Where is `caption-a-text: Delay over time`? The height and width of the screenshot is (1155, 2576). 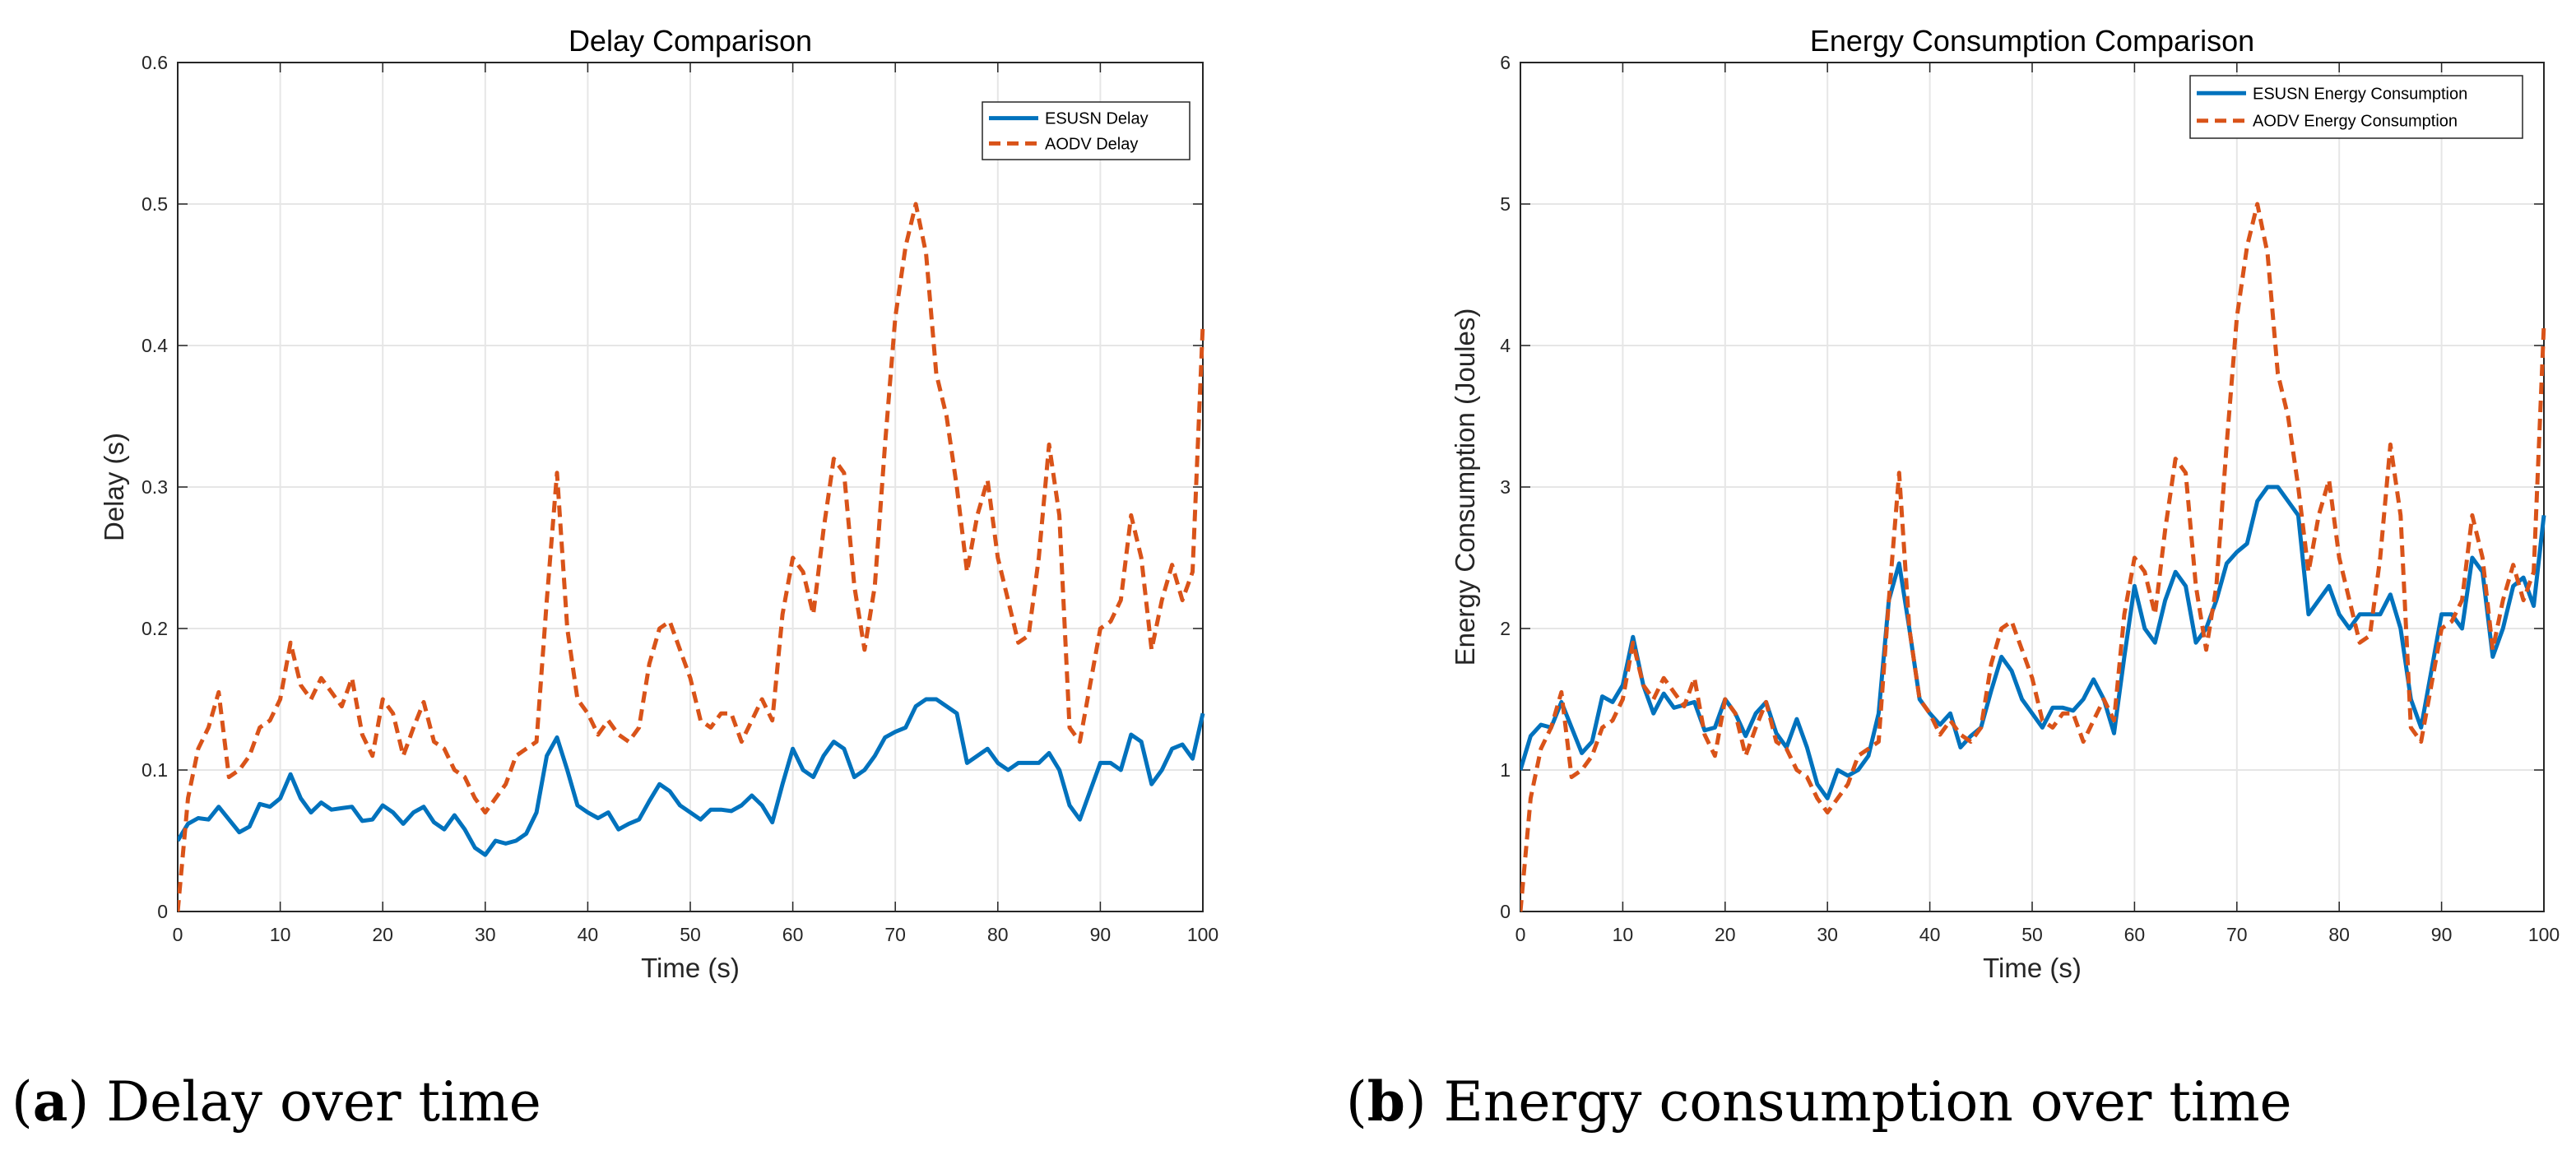
caption-a-text: Delay over time is located at coordinates (323, 1102).